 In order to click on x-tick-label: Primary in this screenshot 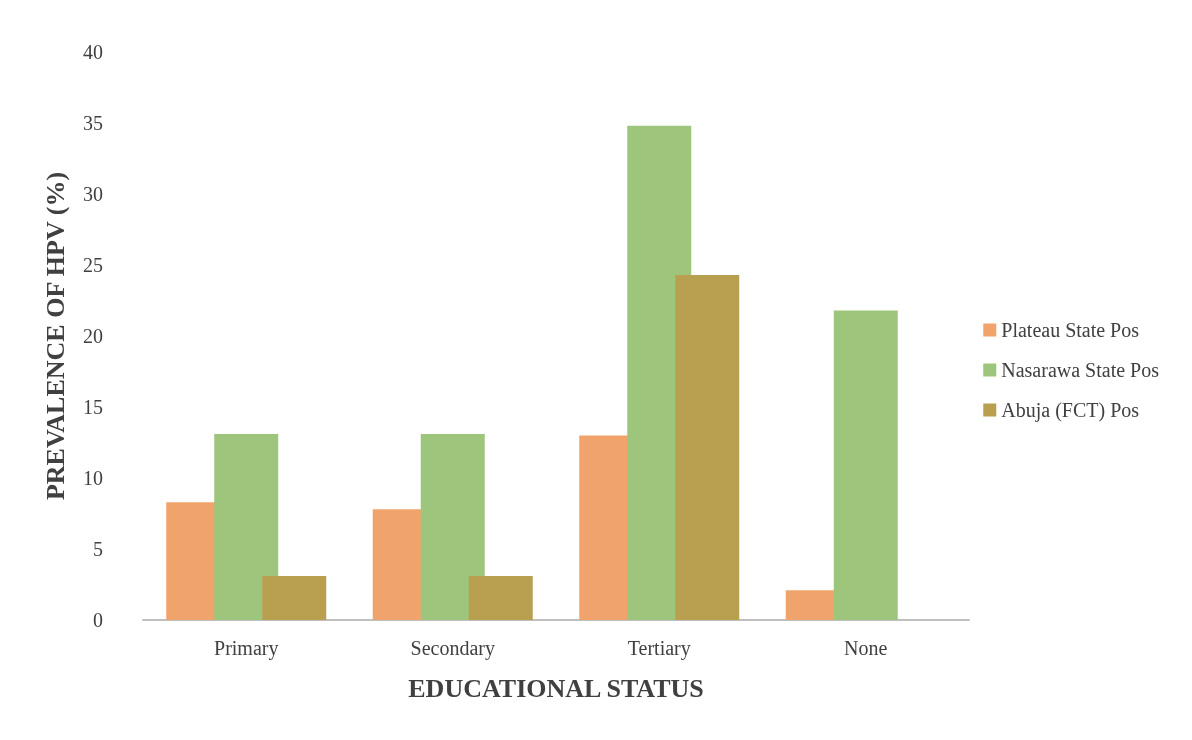, I will do `click(246, 648)`.